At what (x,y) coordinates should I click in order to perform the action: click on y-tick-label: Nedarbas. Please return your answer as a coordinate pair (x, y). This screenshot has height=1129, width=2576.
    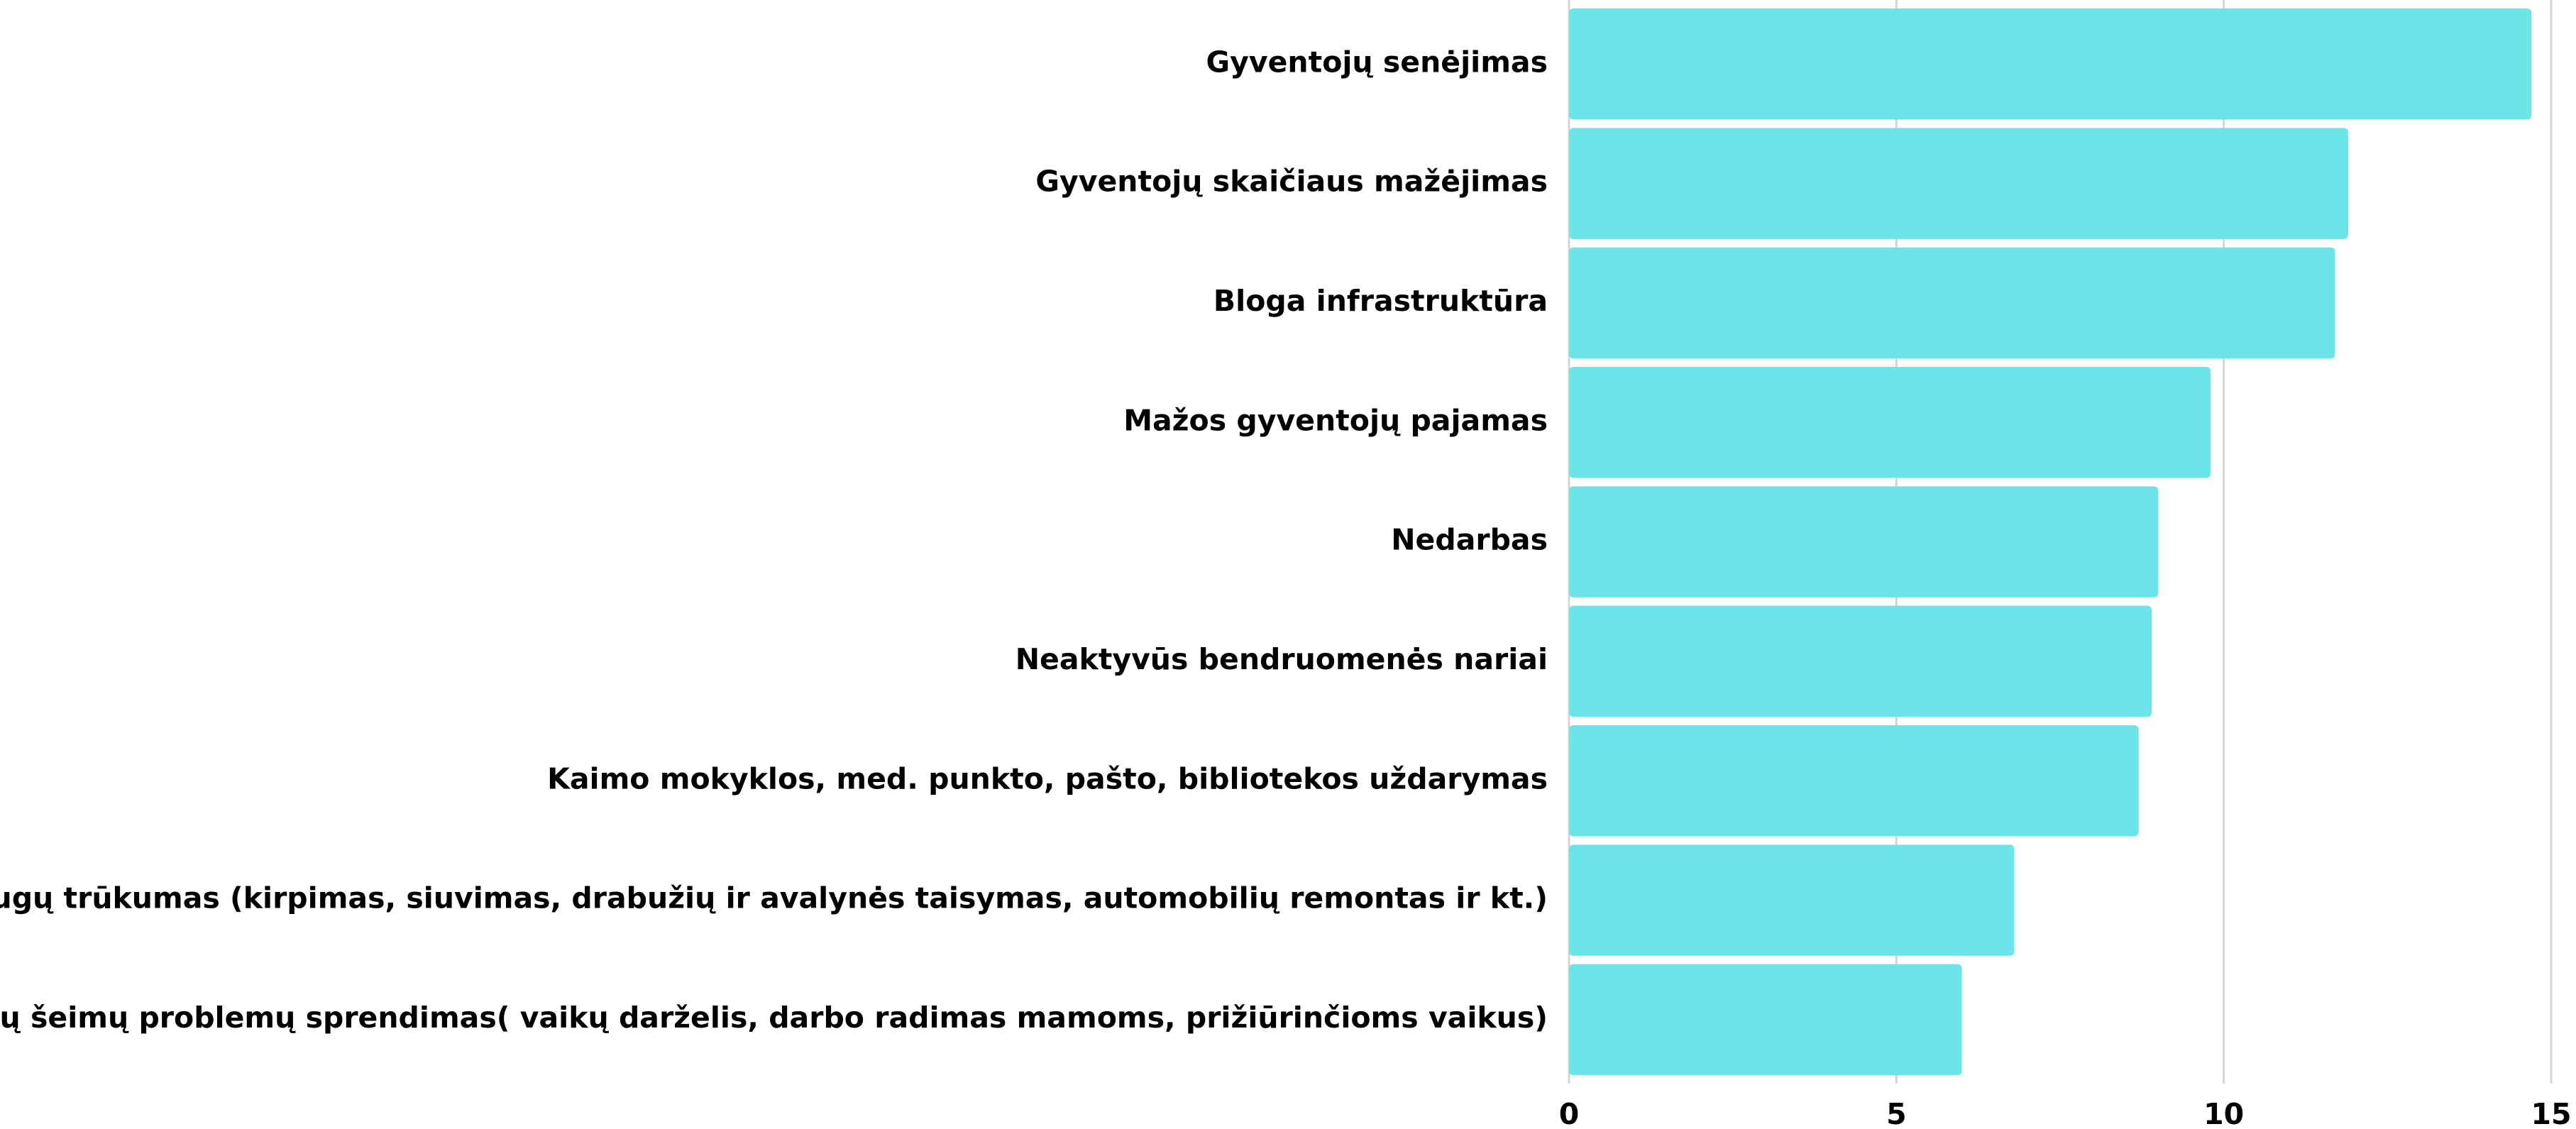
    Looking at the image, I should click on (1469, 540).